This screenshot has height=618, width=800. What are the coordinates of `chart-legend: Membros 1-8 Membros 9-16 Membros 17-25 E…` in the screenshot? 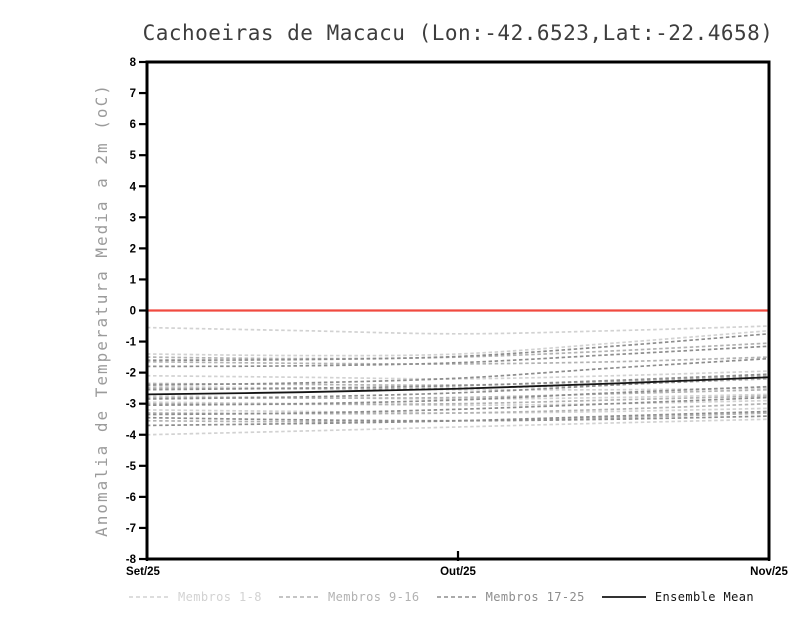 It's located at (441, 597).